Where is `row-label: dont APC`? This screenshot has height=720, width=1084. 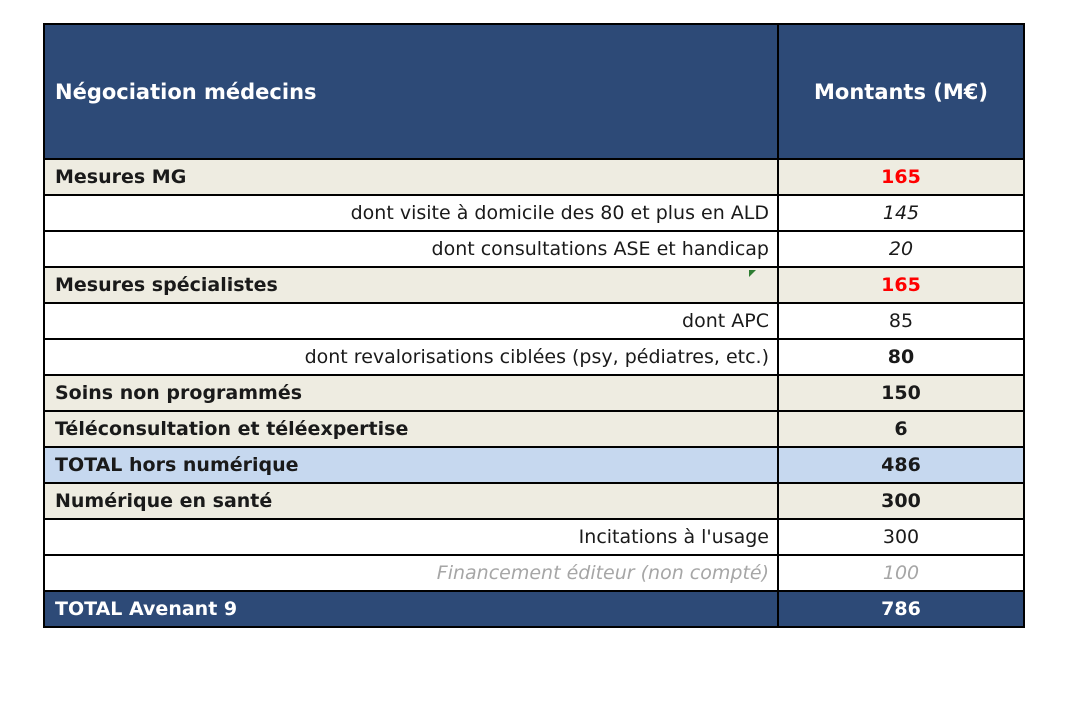
row-label: dont APC is located at coordinates (411, 321).